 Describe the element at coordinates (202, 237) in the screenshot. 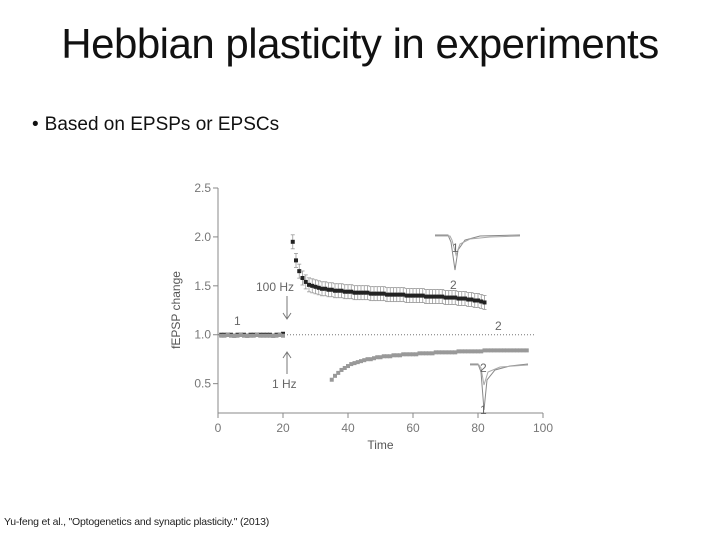

I see `y-tick-label: 2.0` at that location.